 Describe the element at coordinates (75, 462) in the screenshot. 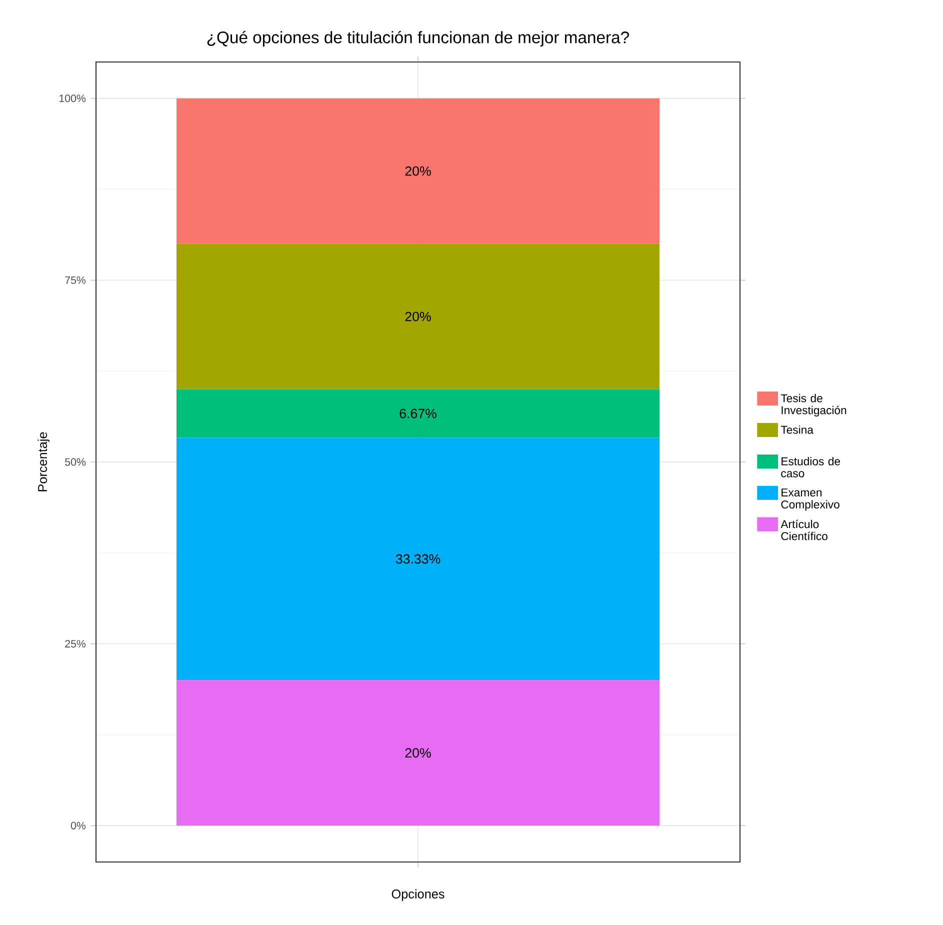

I see `y-tick-label: 50%` at that location.